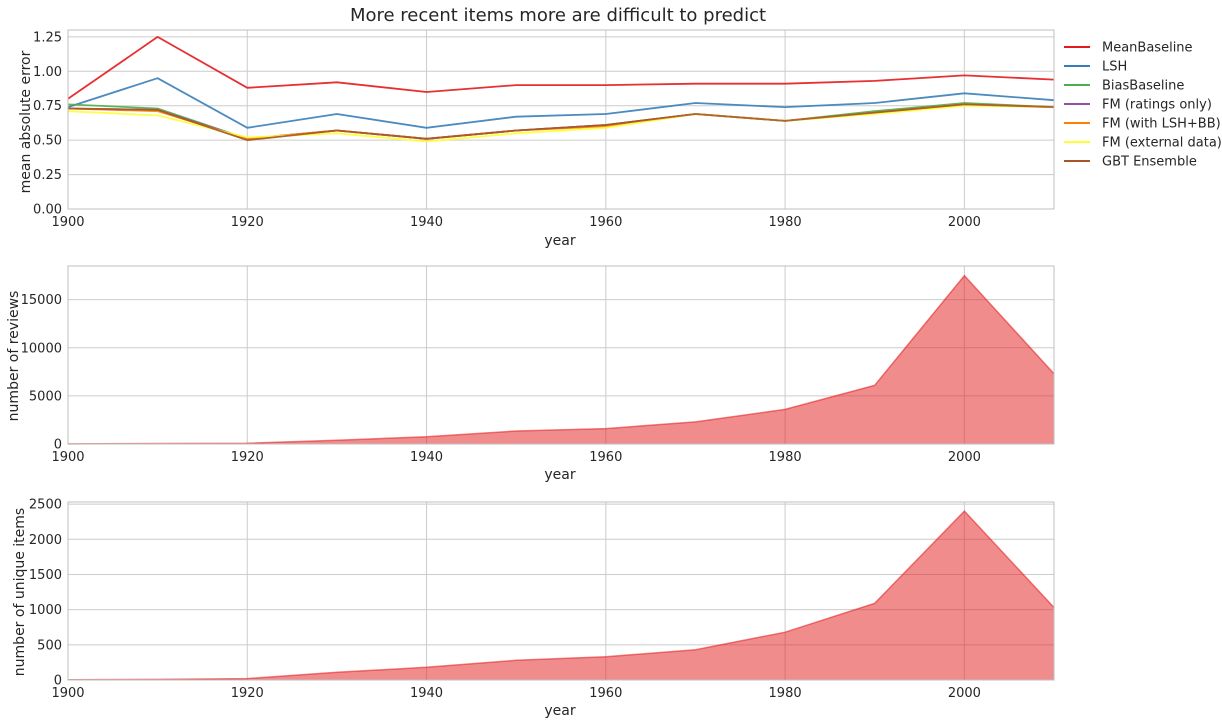 This screenshot has height=724, width=1222. I want to click on series-line-lsh, so click(561, 103).